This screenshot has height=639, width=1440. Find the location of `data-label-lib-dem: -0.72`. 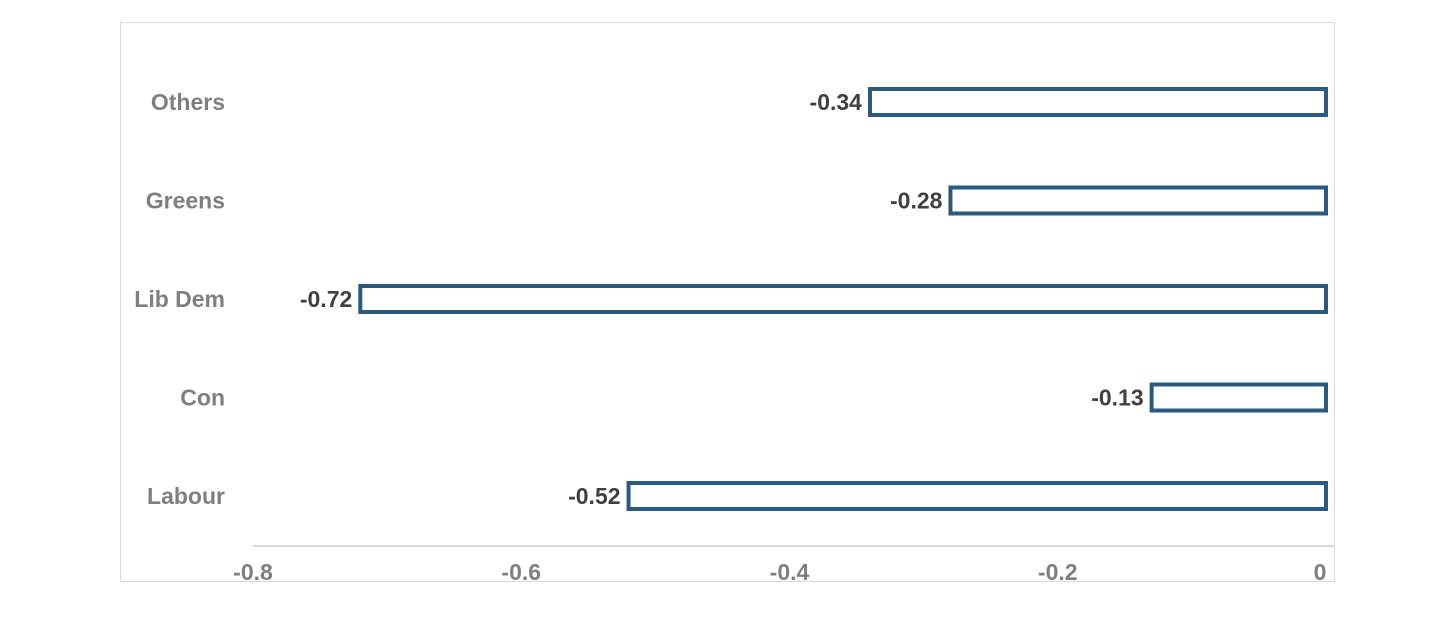

data-label-lib-dem: -0.72 is located at coordinates (326, 299).